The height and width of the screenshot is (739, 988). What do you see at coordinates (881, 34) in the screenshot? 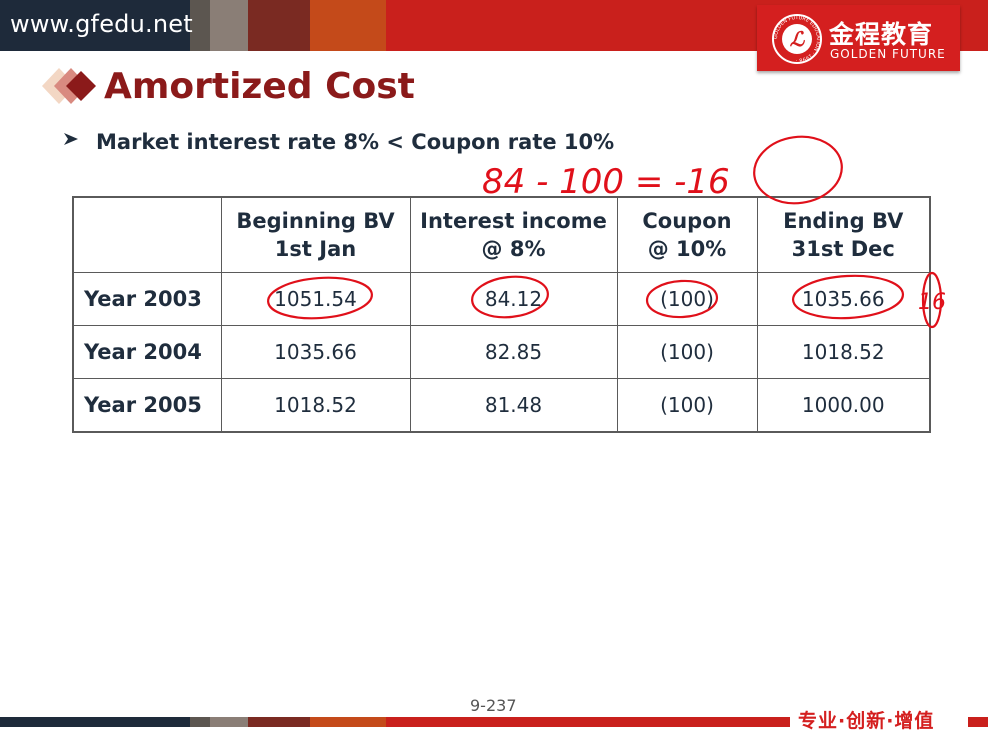
I see `logo-chinese-text: 金程教育` at bounding box center [881, 34].